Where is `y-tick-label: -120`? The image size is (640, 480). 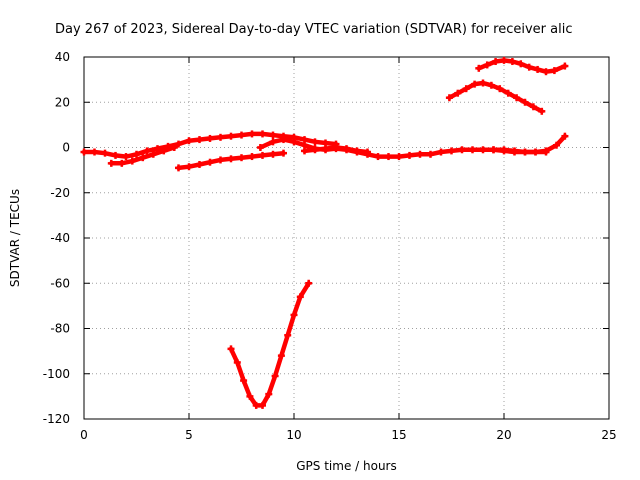
y-tick-label: -120 is located at coordinates (56, 419).